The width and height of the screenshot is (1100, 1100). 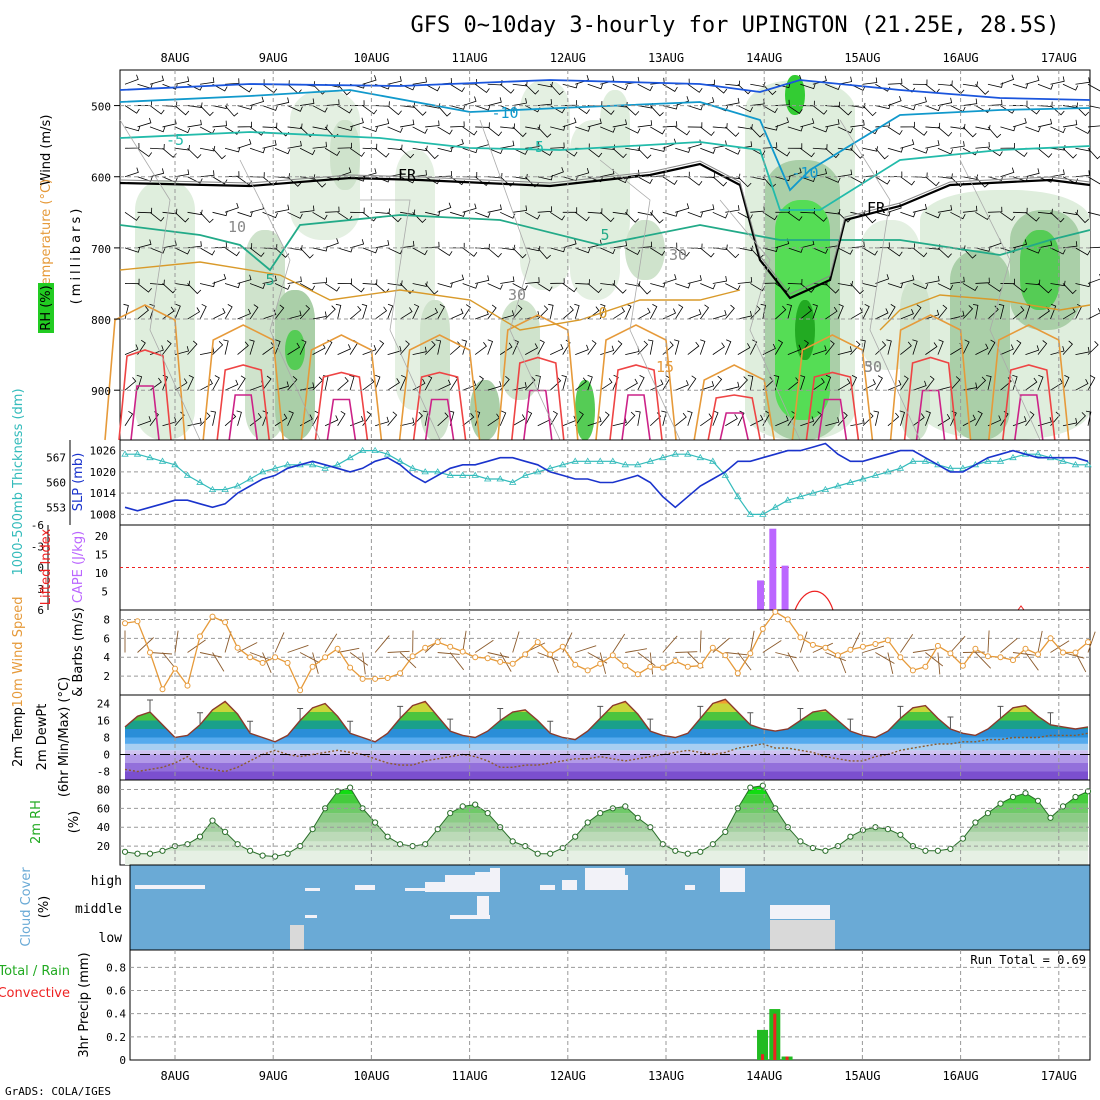 What do you see at coordinates (56, 458) in the screenshot?
I see `thickness-tick-label: 567` at bounding box center [56, 458].